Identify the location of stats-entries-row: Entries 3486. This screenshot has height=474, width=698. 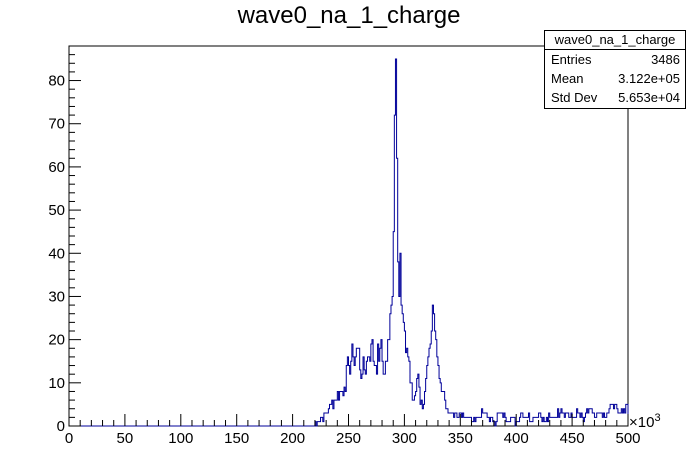
(615, 59).